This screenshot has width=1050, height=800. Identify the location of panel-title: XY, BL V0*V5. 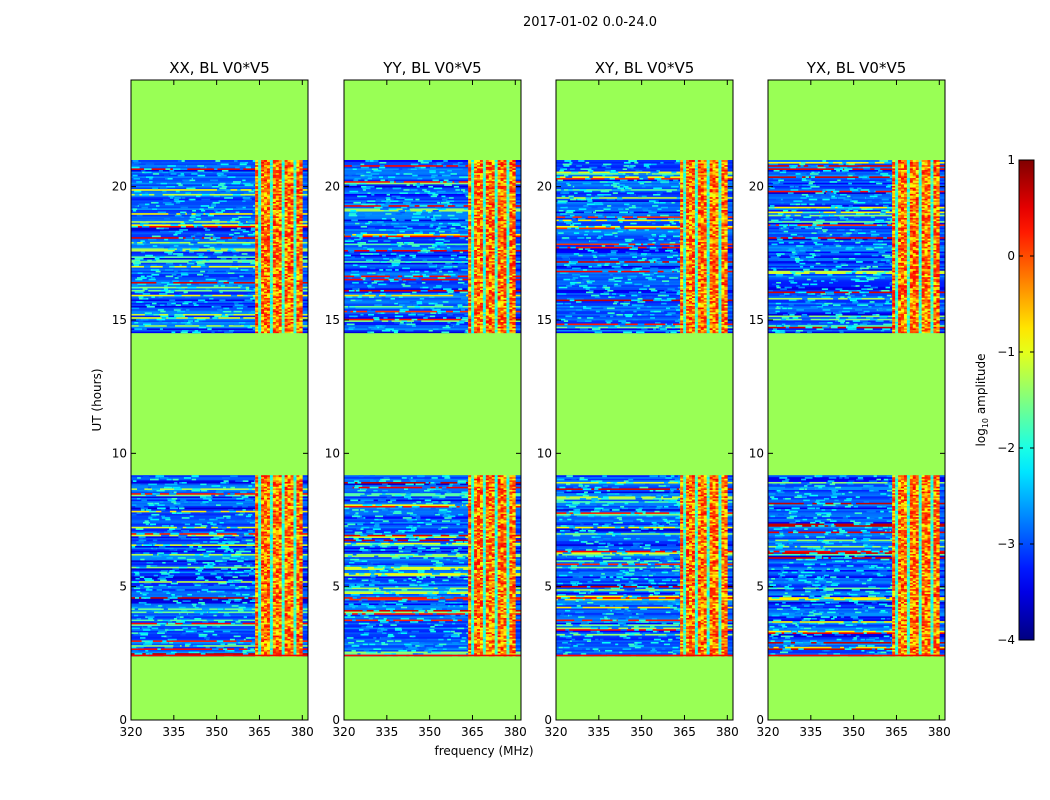
(645, 68).